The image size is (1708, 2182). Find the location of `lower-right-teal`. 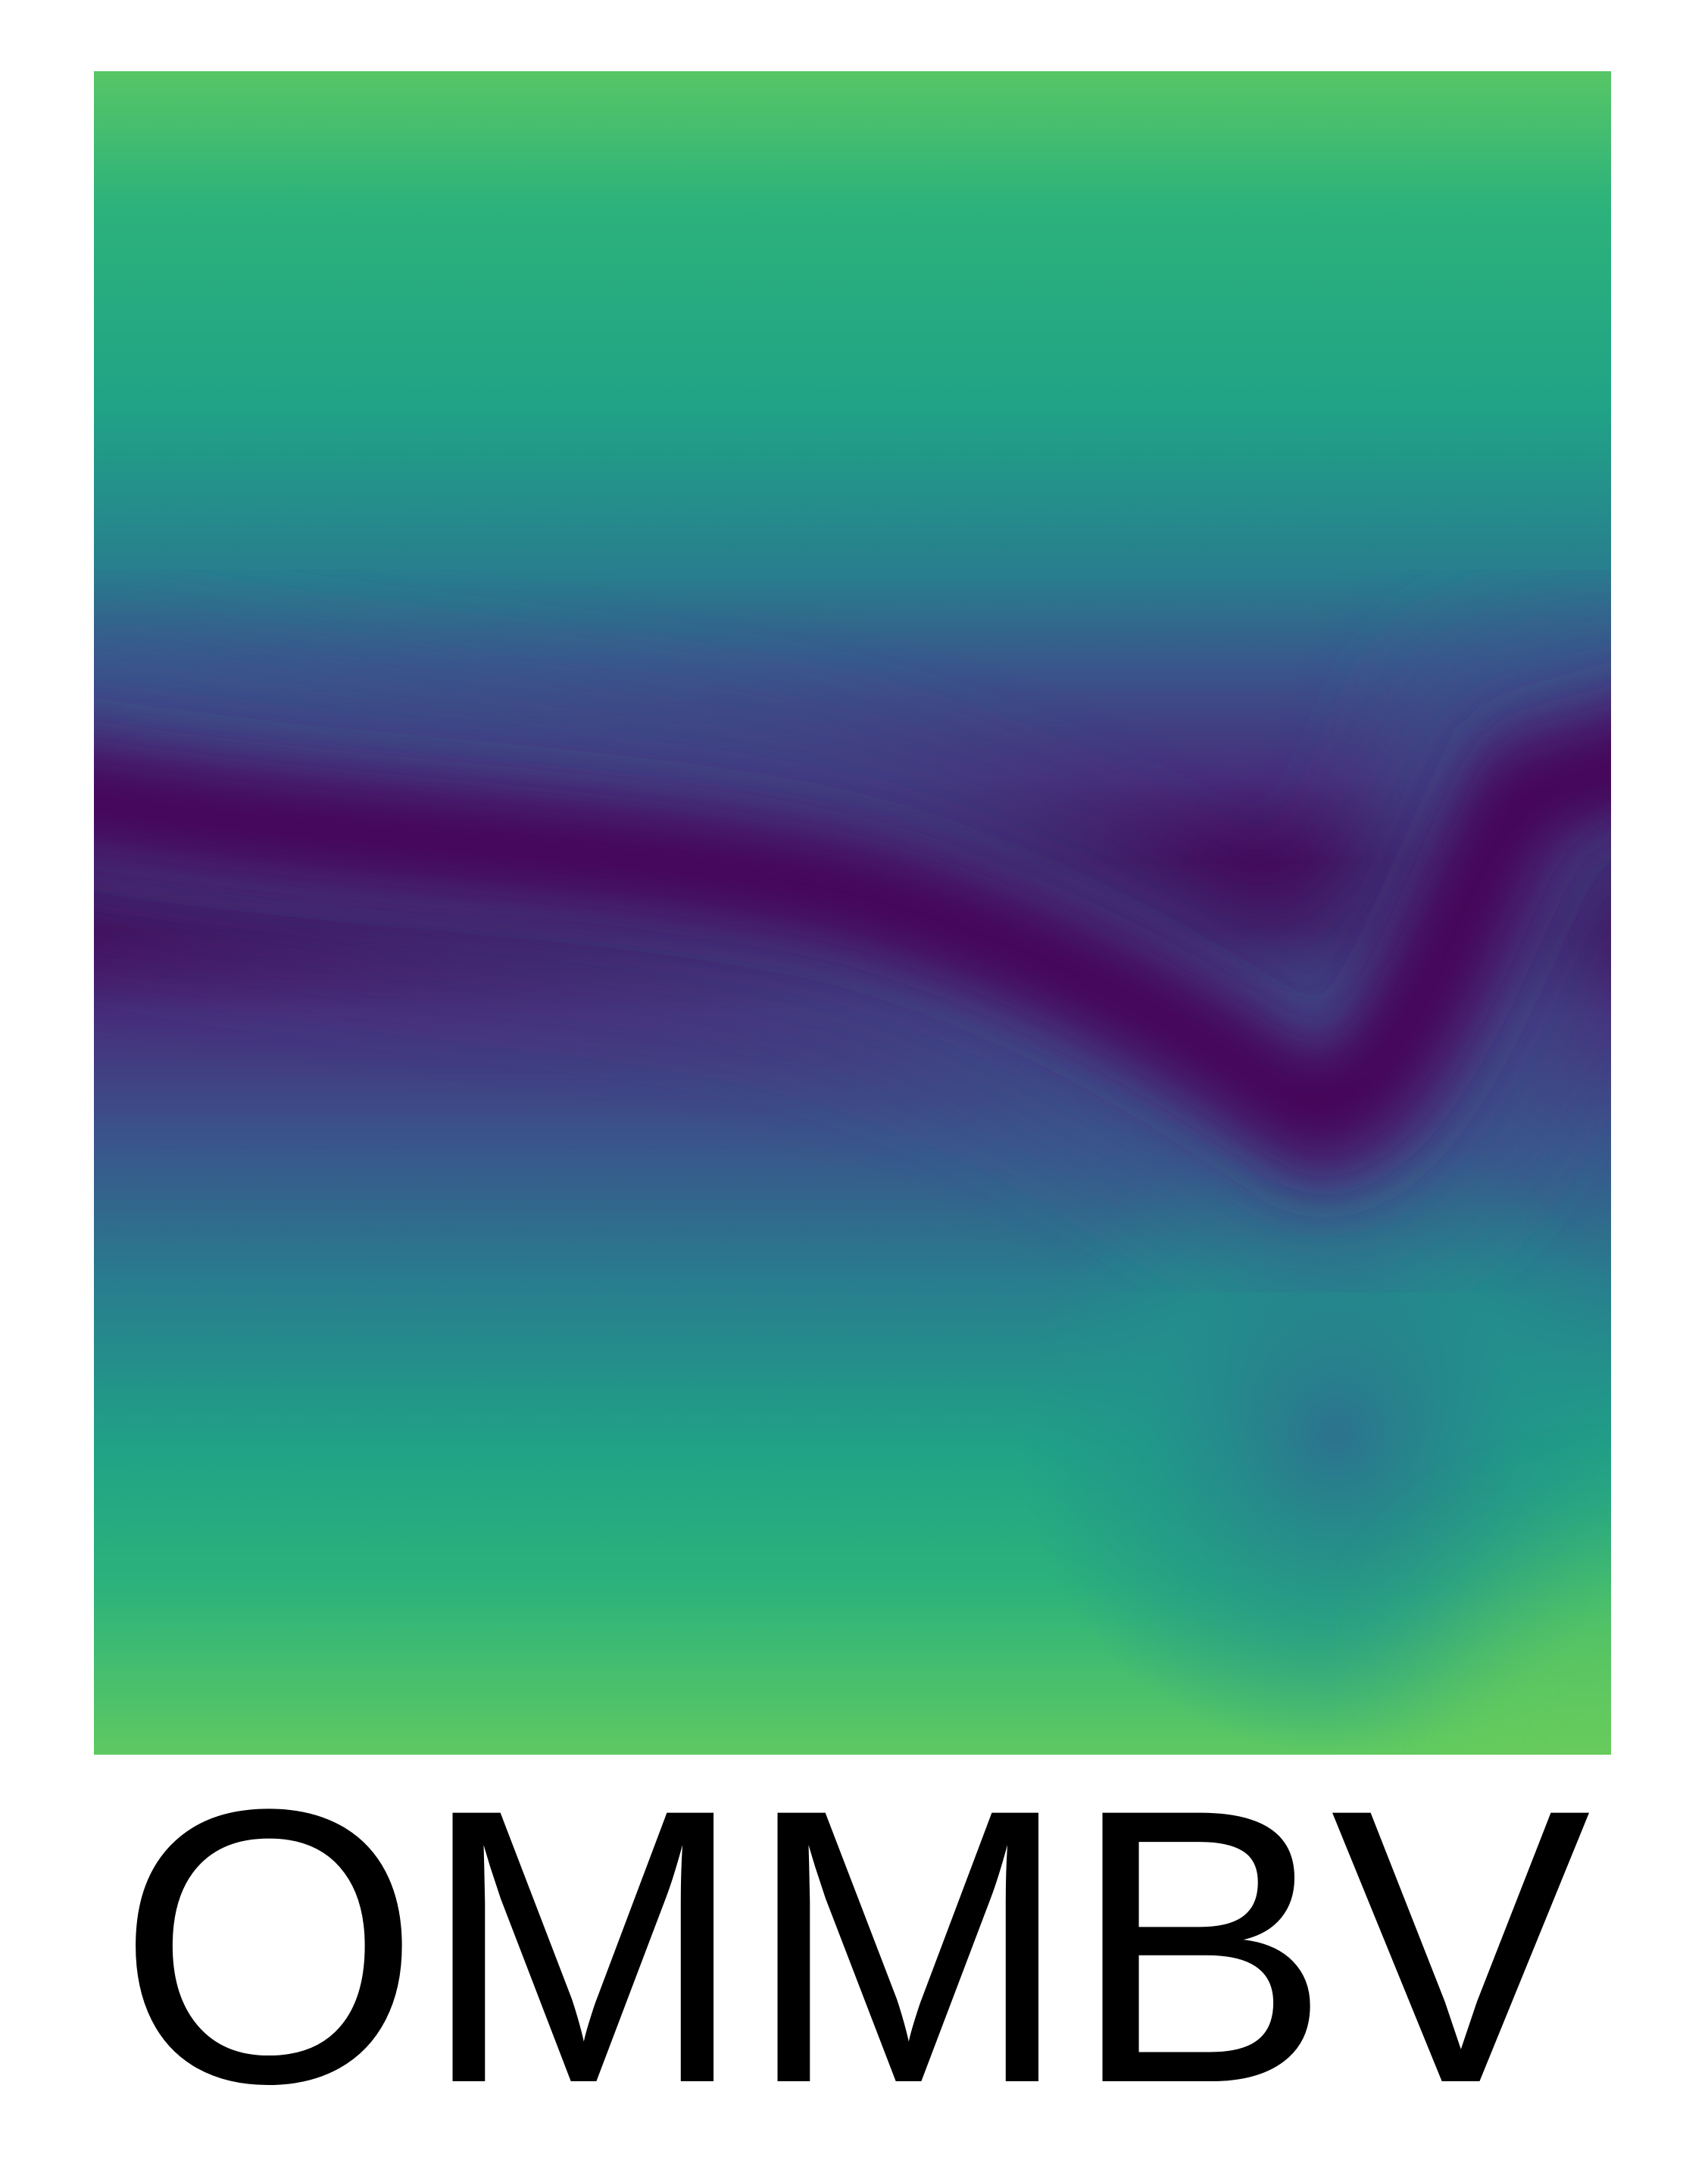

lower-right-teal is located at coordinates (1314, 1435).